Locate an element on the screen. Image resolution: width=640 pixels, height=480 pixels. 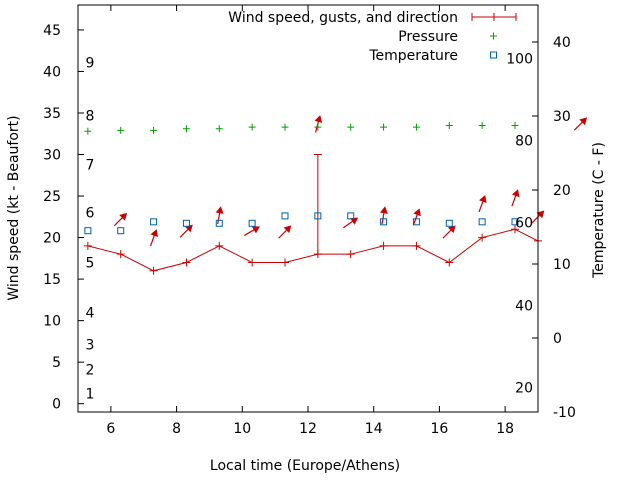
y2-axis-label: Temperature (C - F) is located at coordinates (599, 210).